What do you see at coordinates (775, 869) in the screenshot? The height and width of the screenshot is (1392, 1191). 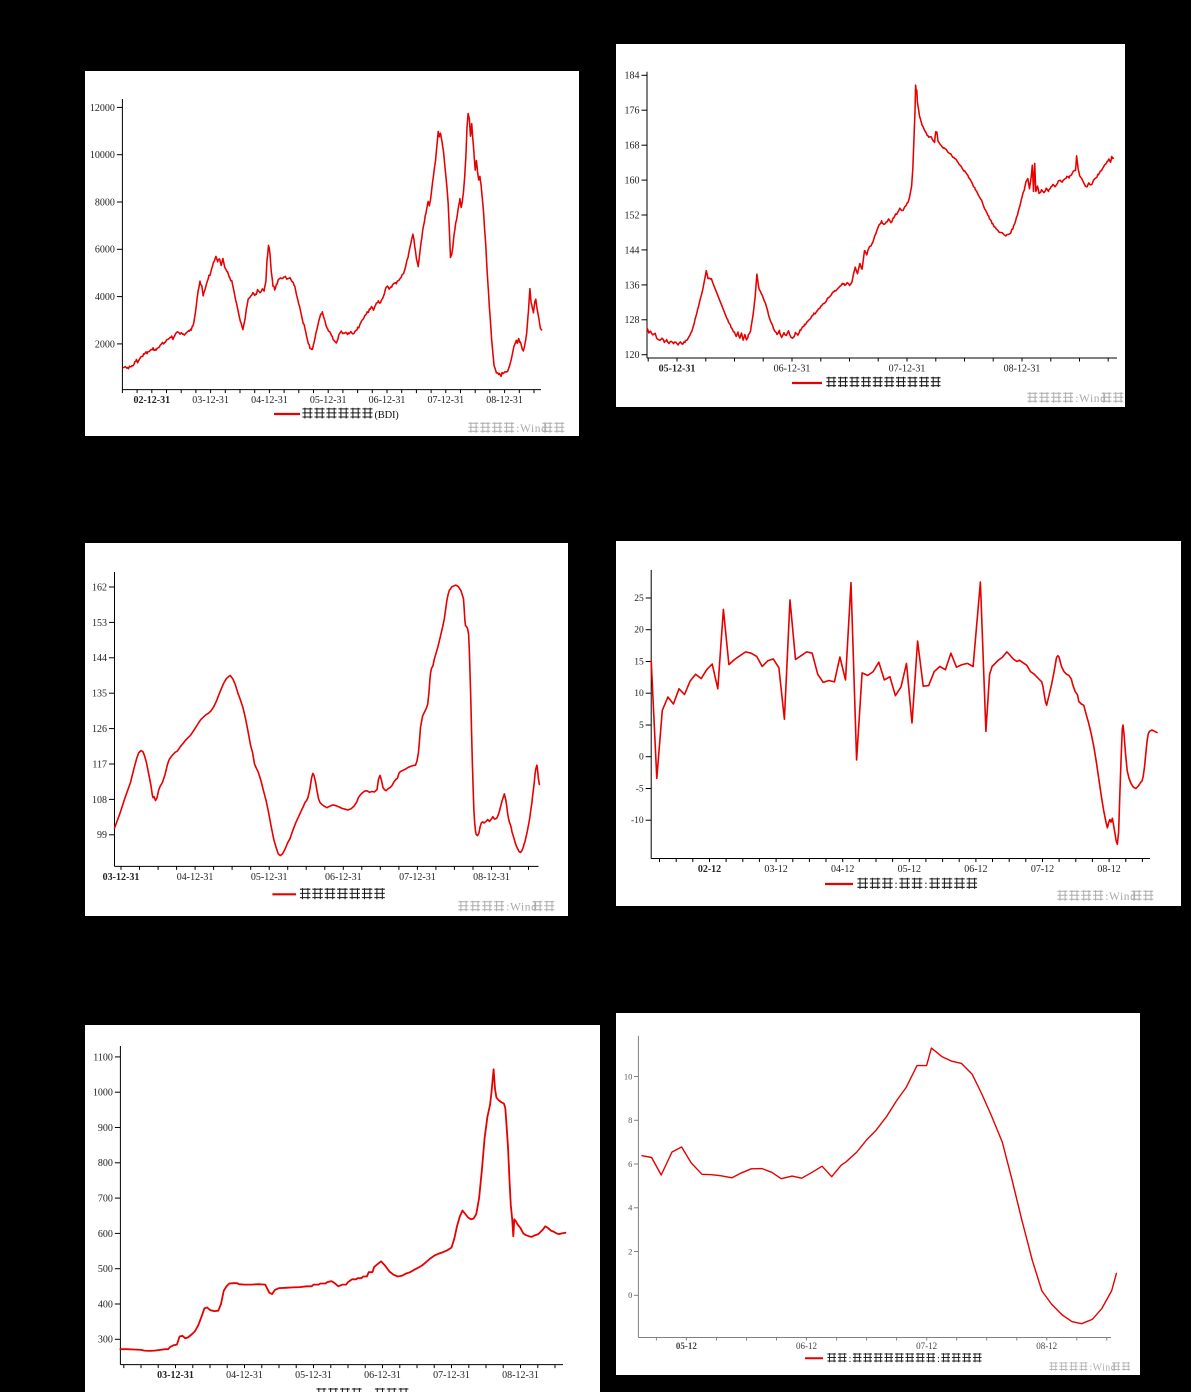 I see `svg-text: 03-12` at bounding box center [775, 869].